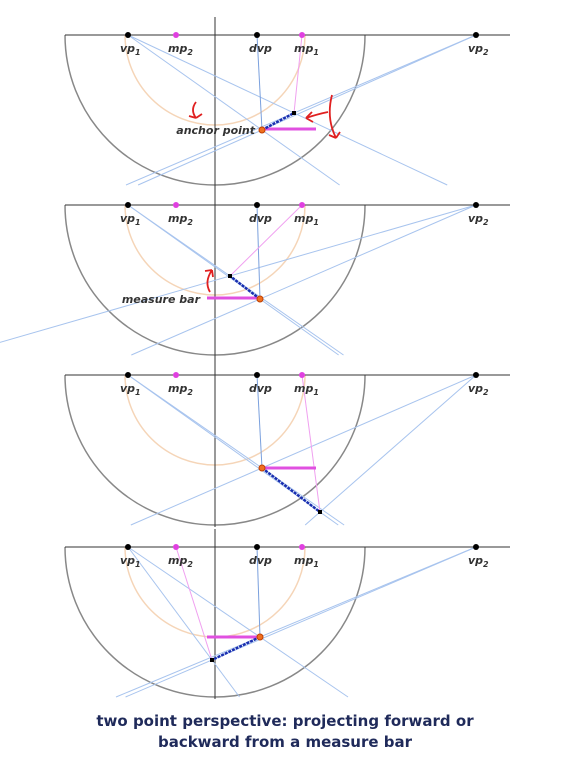 The height and width of the screenshot is (769, 570). I want to click on annotation: anchor point, so click(215, 130).